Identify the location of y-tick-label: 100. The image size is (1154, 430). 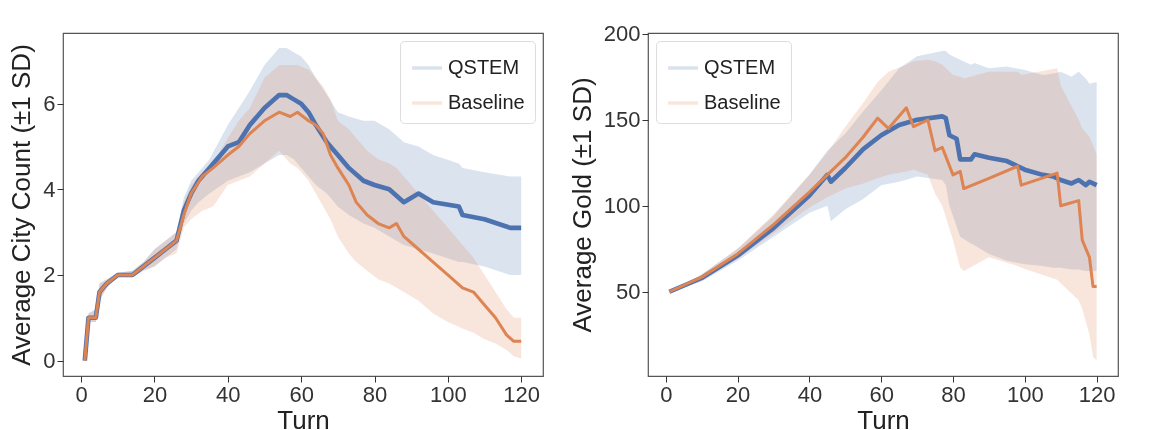
(622, 206).